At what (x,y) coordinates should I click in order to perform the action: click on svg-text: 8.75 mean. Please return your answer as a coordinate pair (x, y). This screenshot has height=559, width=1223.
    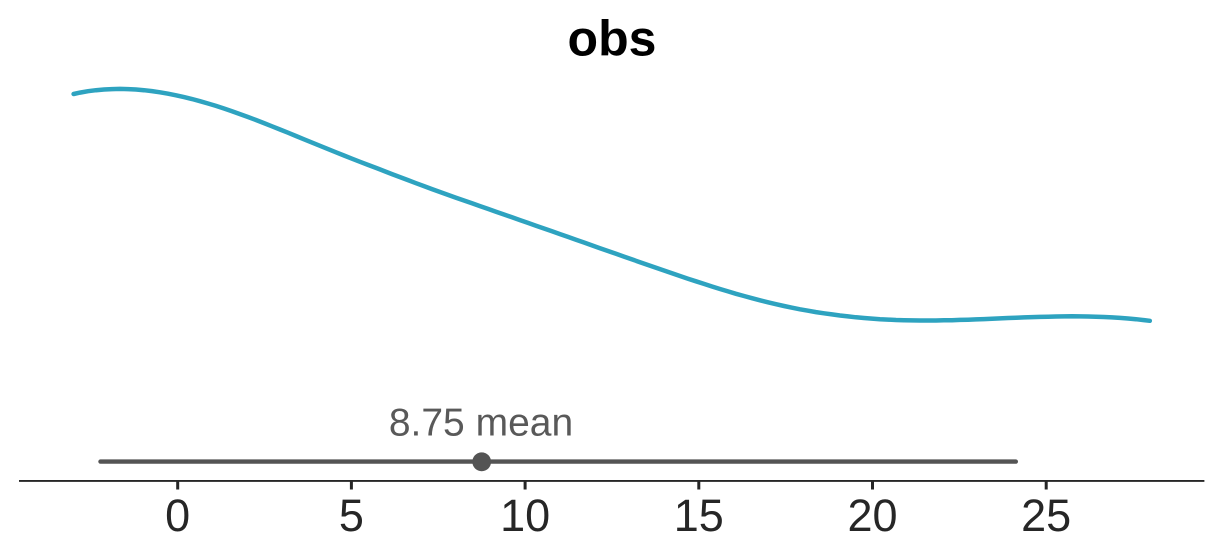
    Looking at the image, I should click on (481, 422).